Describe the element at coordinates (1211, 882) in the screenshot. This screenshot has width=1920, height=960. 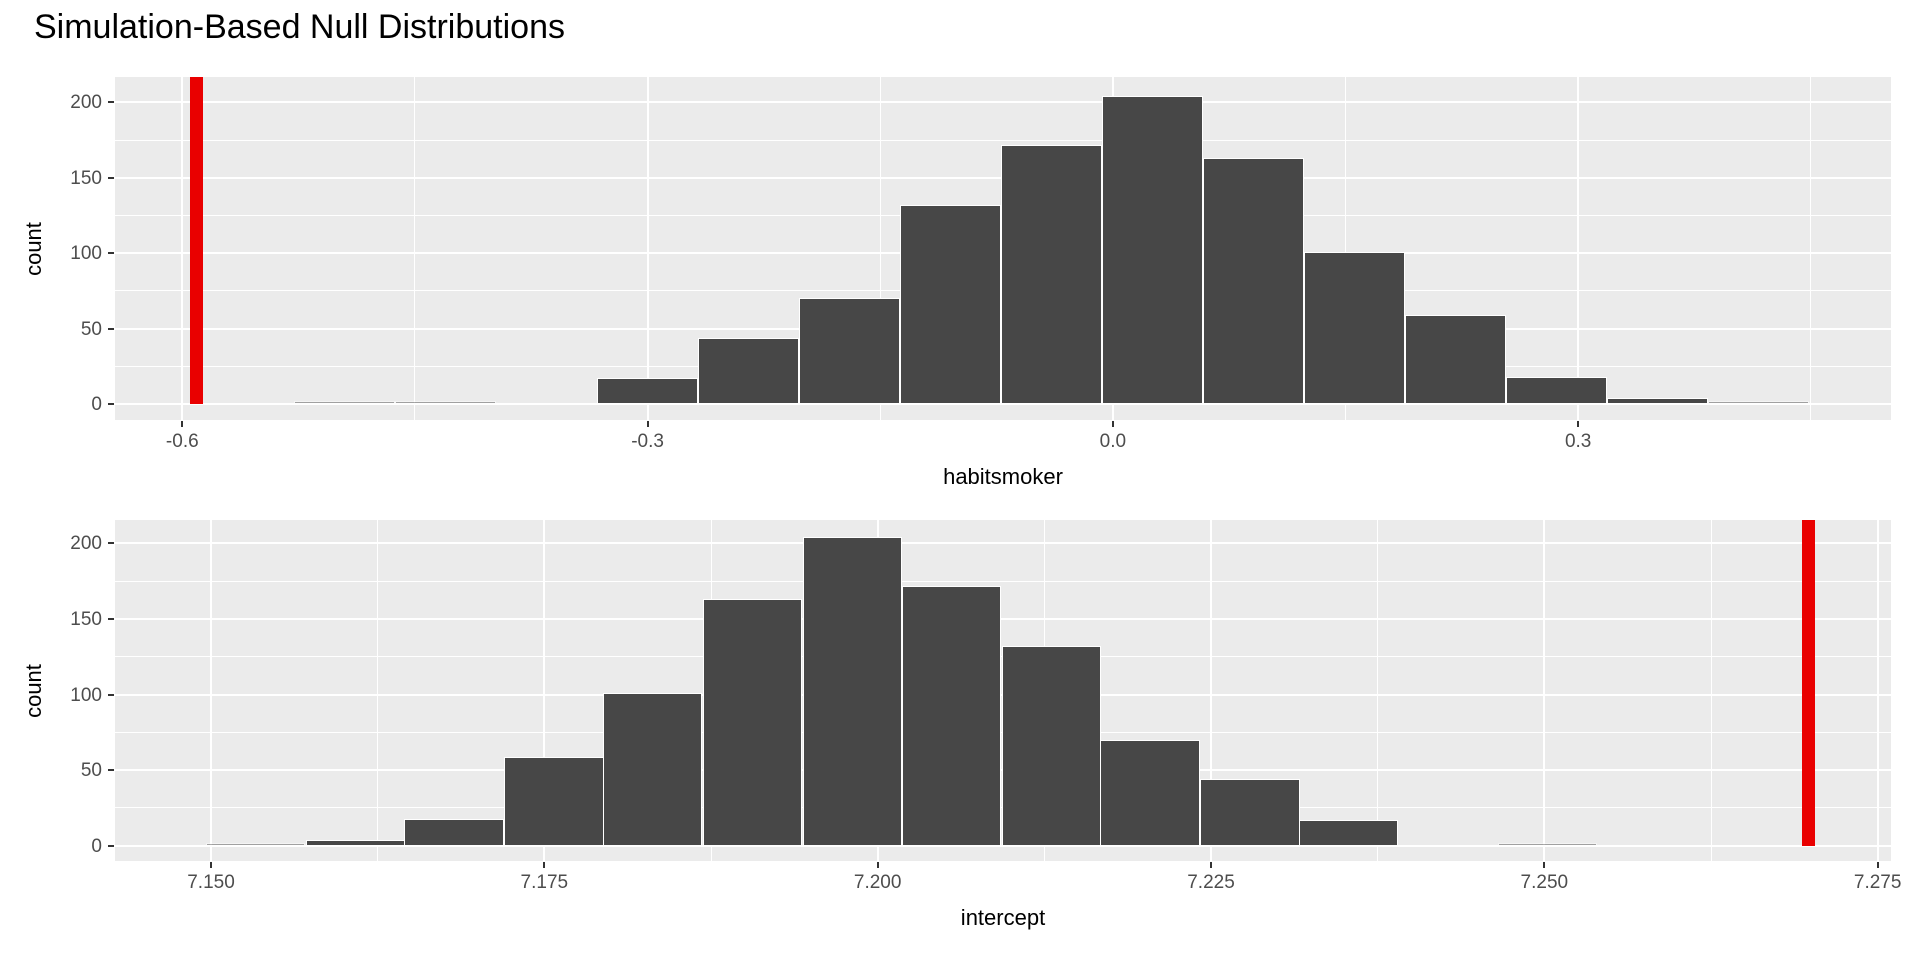
I see `x-tick-label: 7.225` at that location.